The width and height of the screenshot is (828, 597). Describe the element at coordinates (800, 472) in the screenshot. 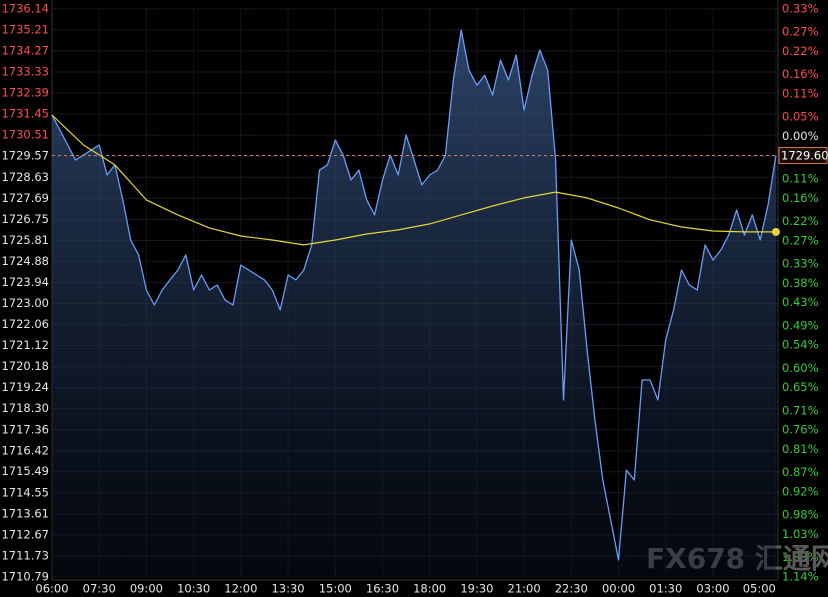

I see `y2-tick-label: 0.87%` at that location.